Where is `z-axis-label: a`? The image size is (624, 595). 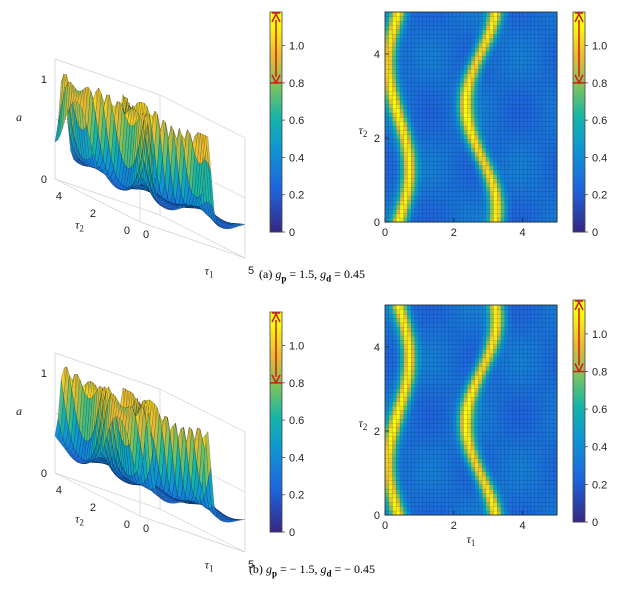
z-axis-label: a is located at coordinates (19, 411).